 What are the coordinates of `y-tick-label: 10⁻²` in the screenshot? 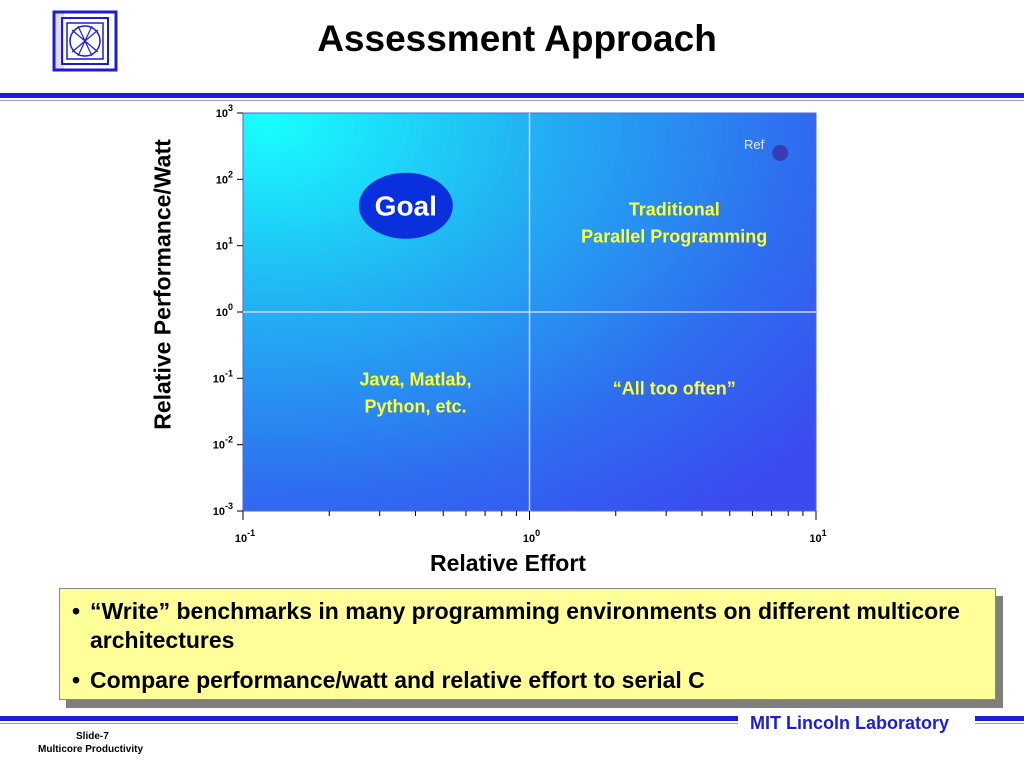 It's located at (223, 443).